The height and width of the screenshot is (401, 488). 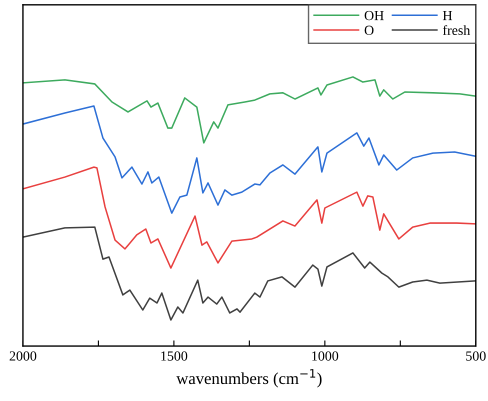 I want to click on x-tick-label: 2000, so click(x=23, y=356).